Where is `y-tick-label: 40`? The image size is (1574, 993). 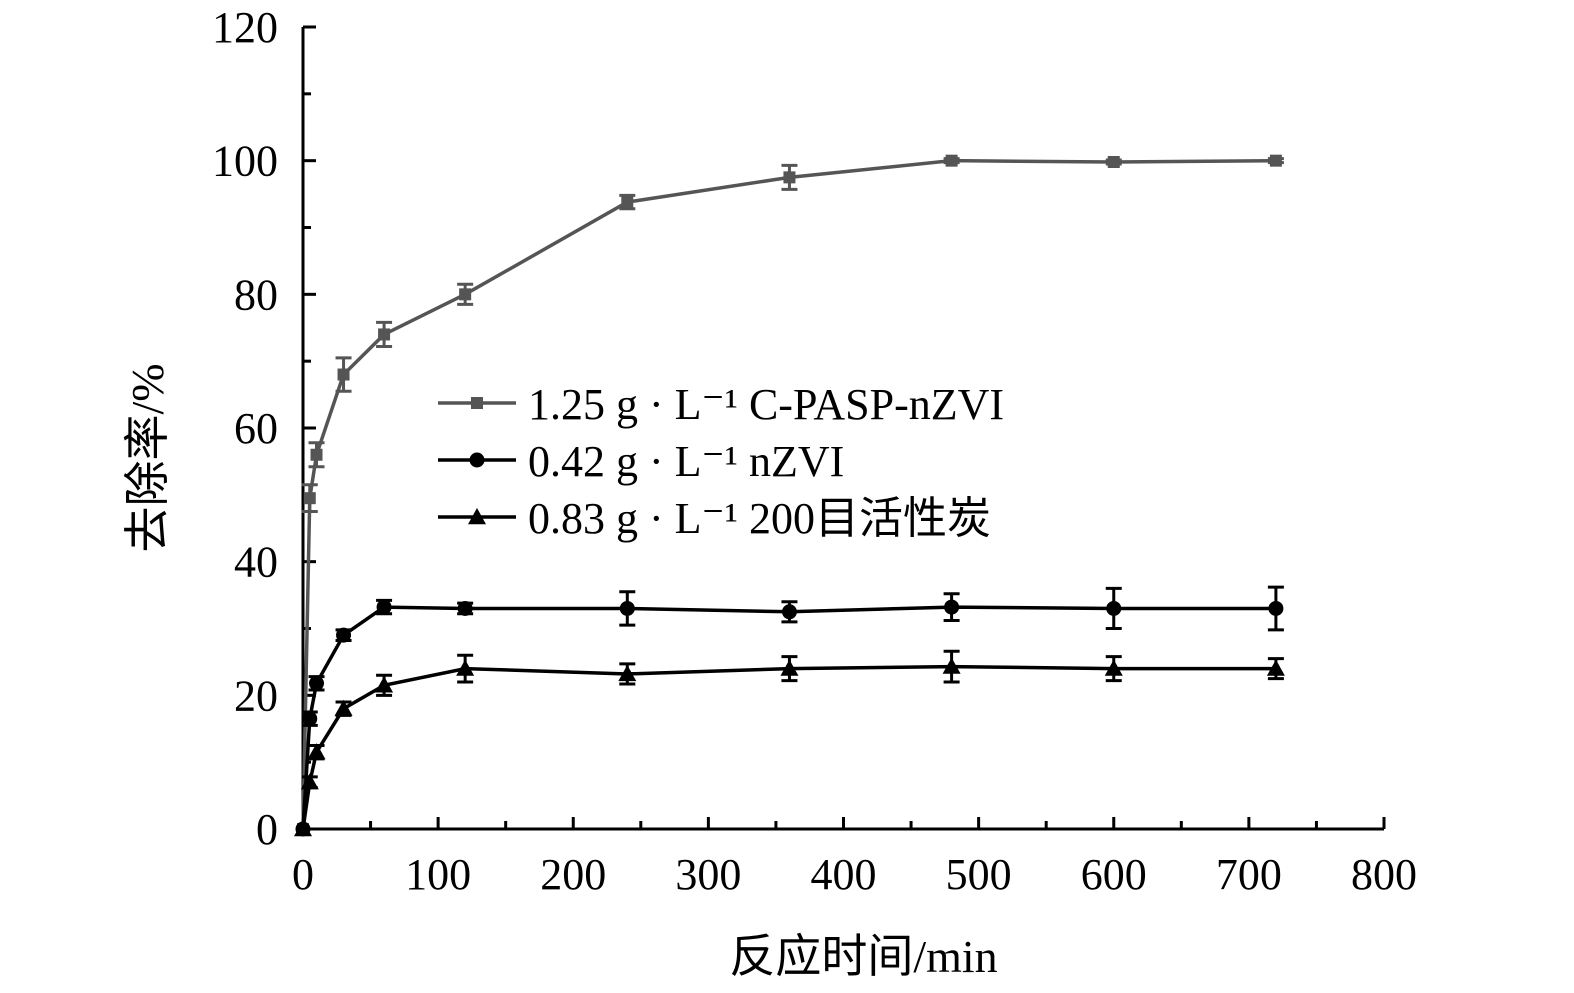
y-tick-label: 40 is located at coordinates (256, 562).